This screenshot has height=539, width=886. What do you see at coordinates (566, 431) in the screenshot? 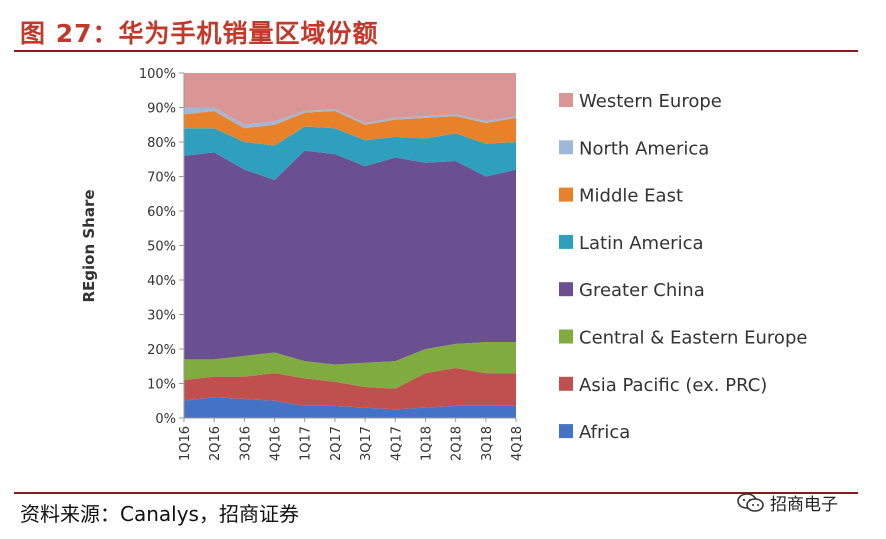
I see `legend-swatch-africa` at bounding box center [566, 431].